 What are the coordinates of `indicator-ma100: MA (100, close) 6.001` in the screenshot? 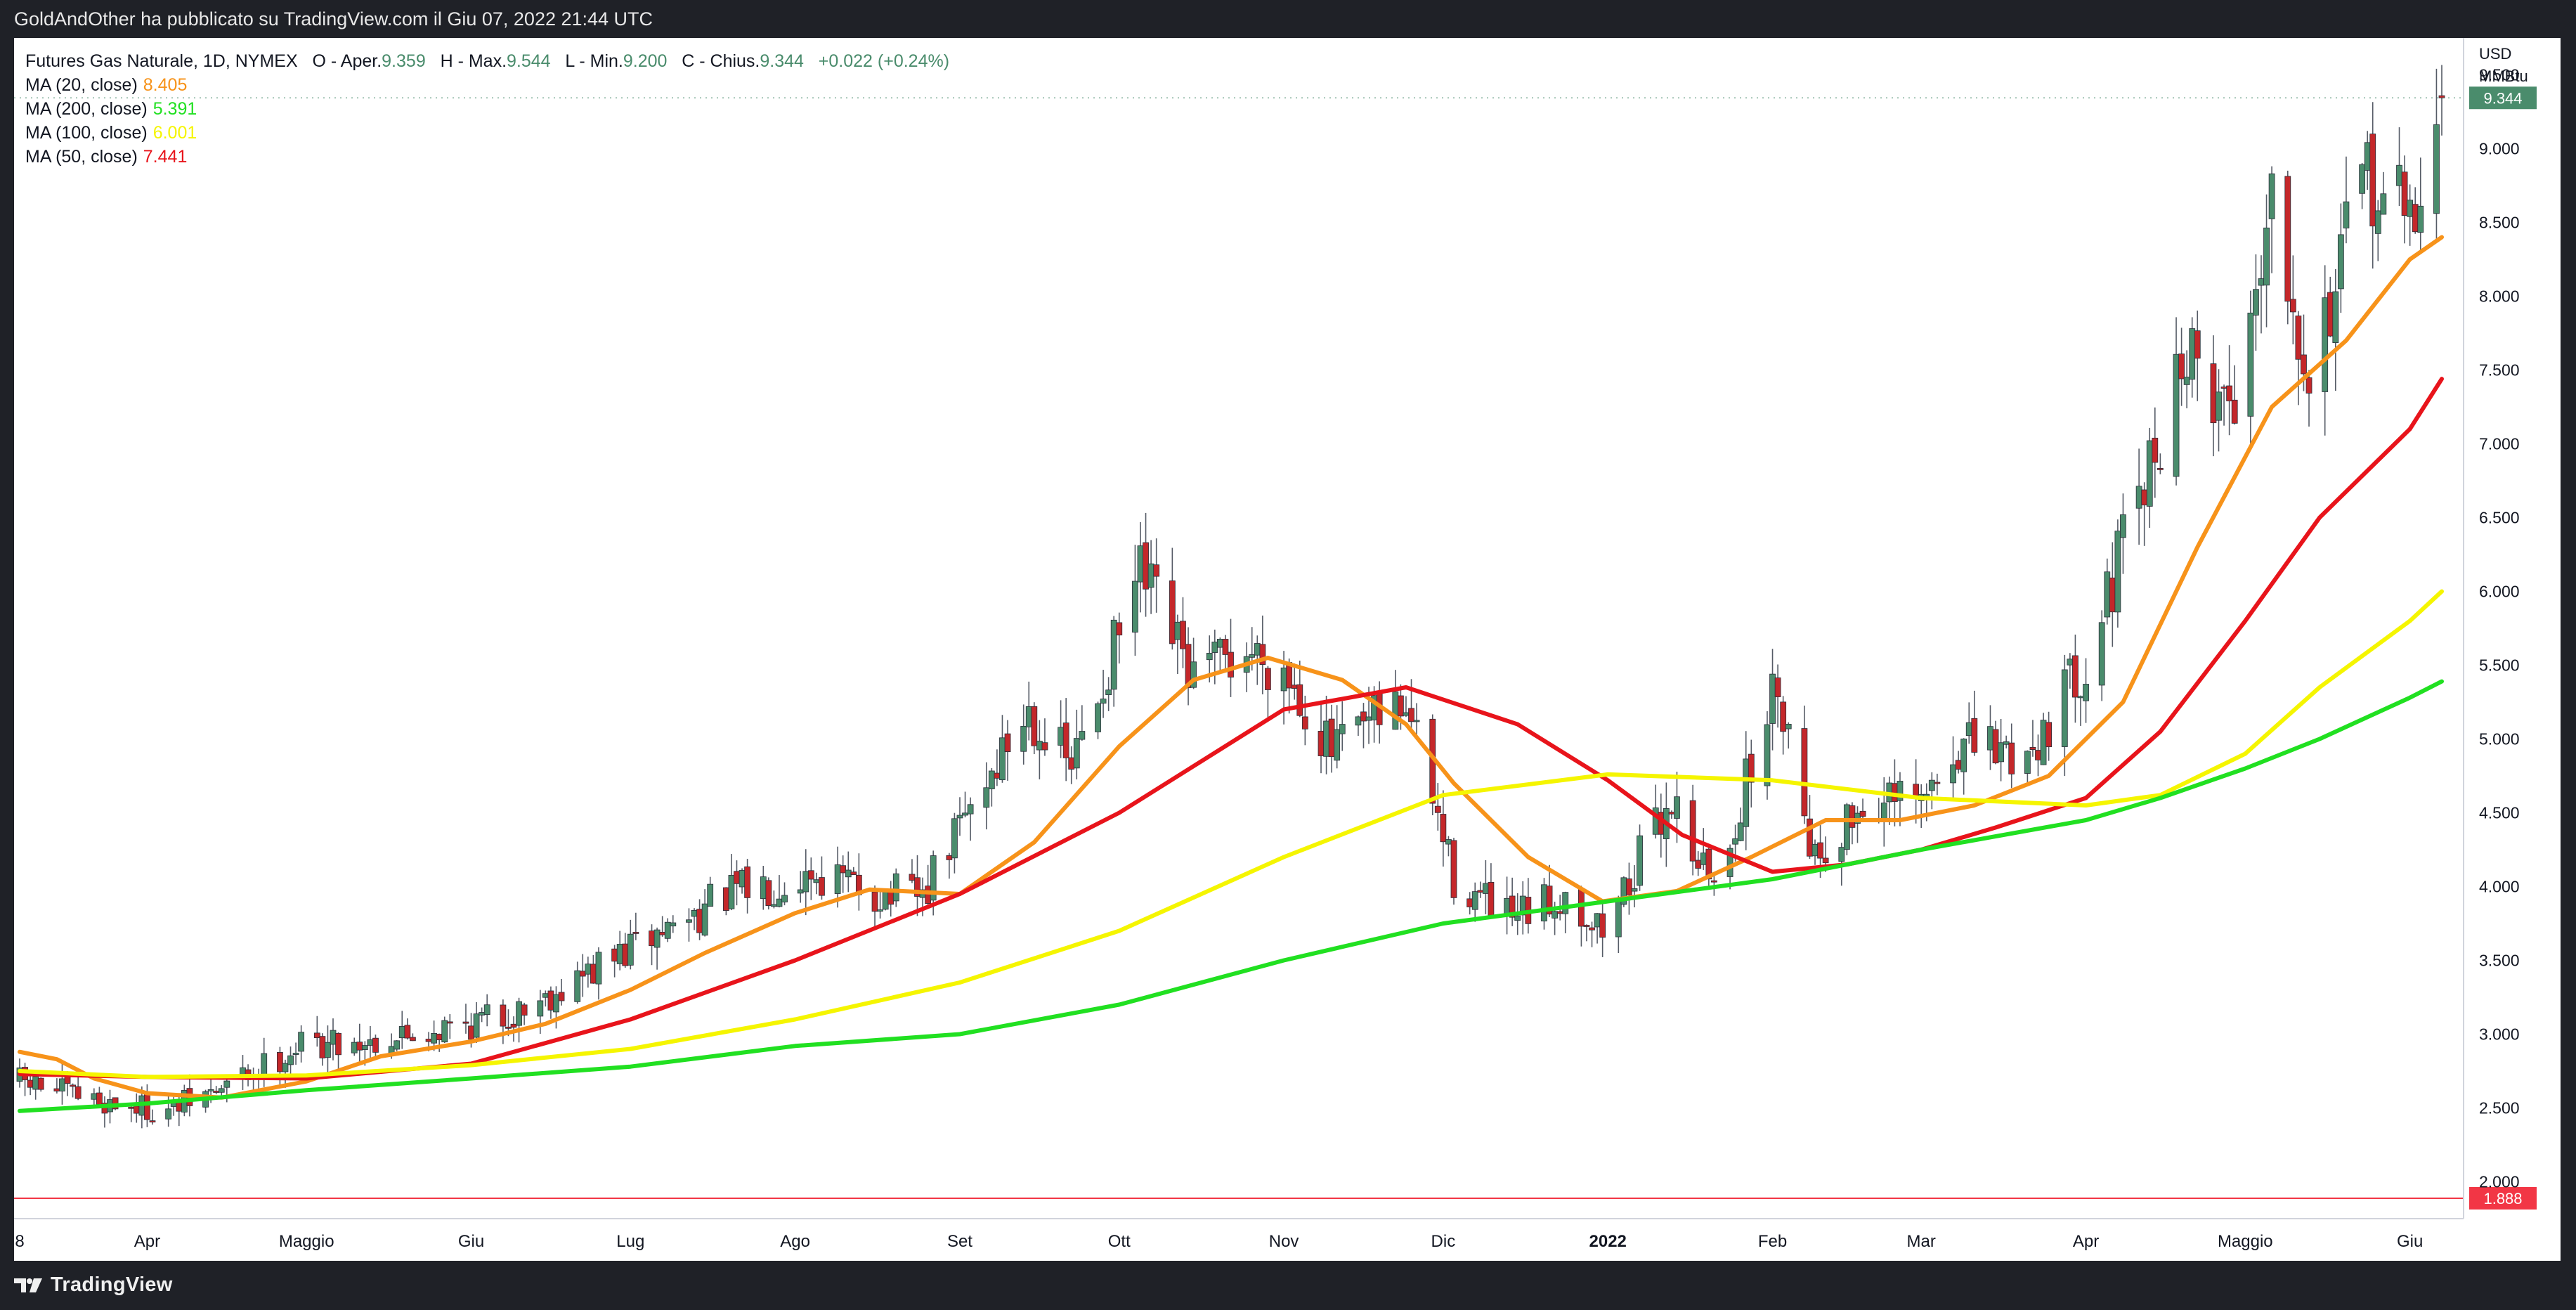 It's located at (487, 133).